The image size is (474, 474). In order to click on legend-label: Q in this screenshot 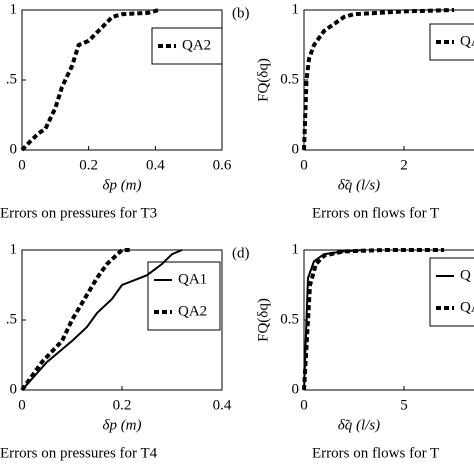, I will do `click(465, 275)`.